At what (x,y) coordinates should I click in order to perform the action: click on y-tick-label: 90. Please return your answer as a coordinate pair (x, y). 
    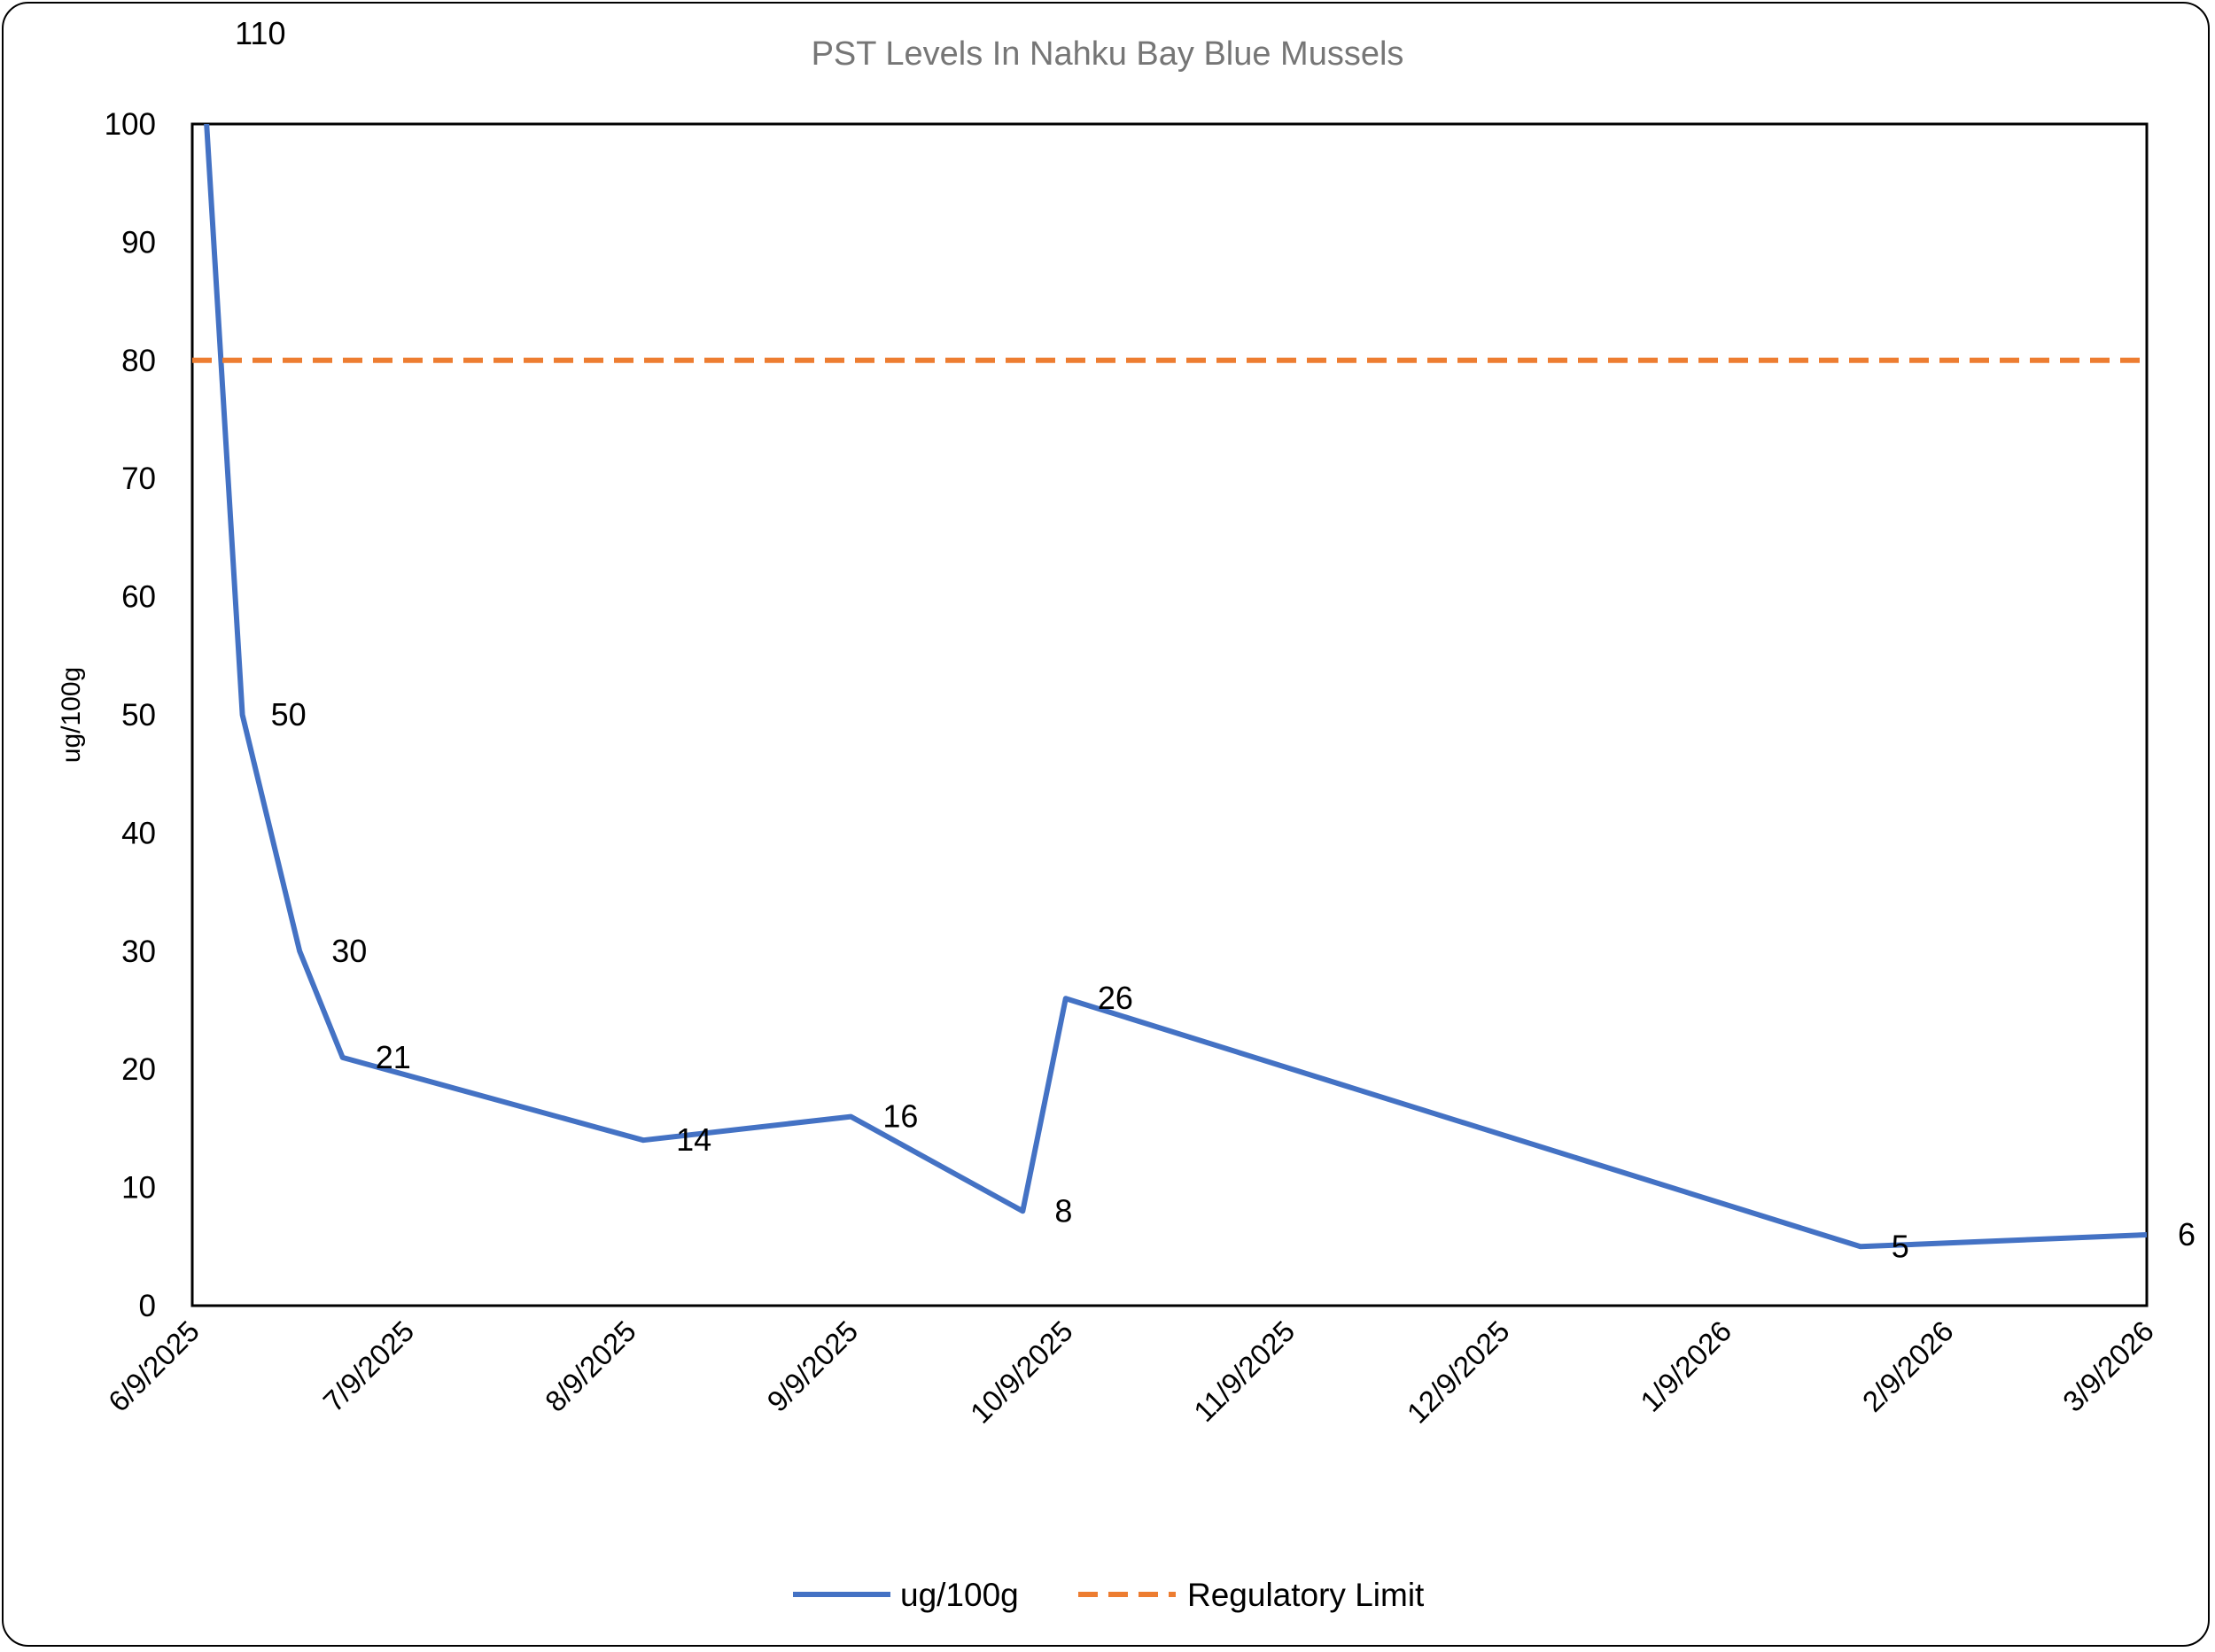
    Looking at the image, I should click on (139, 242).